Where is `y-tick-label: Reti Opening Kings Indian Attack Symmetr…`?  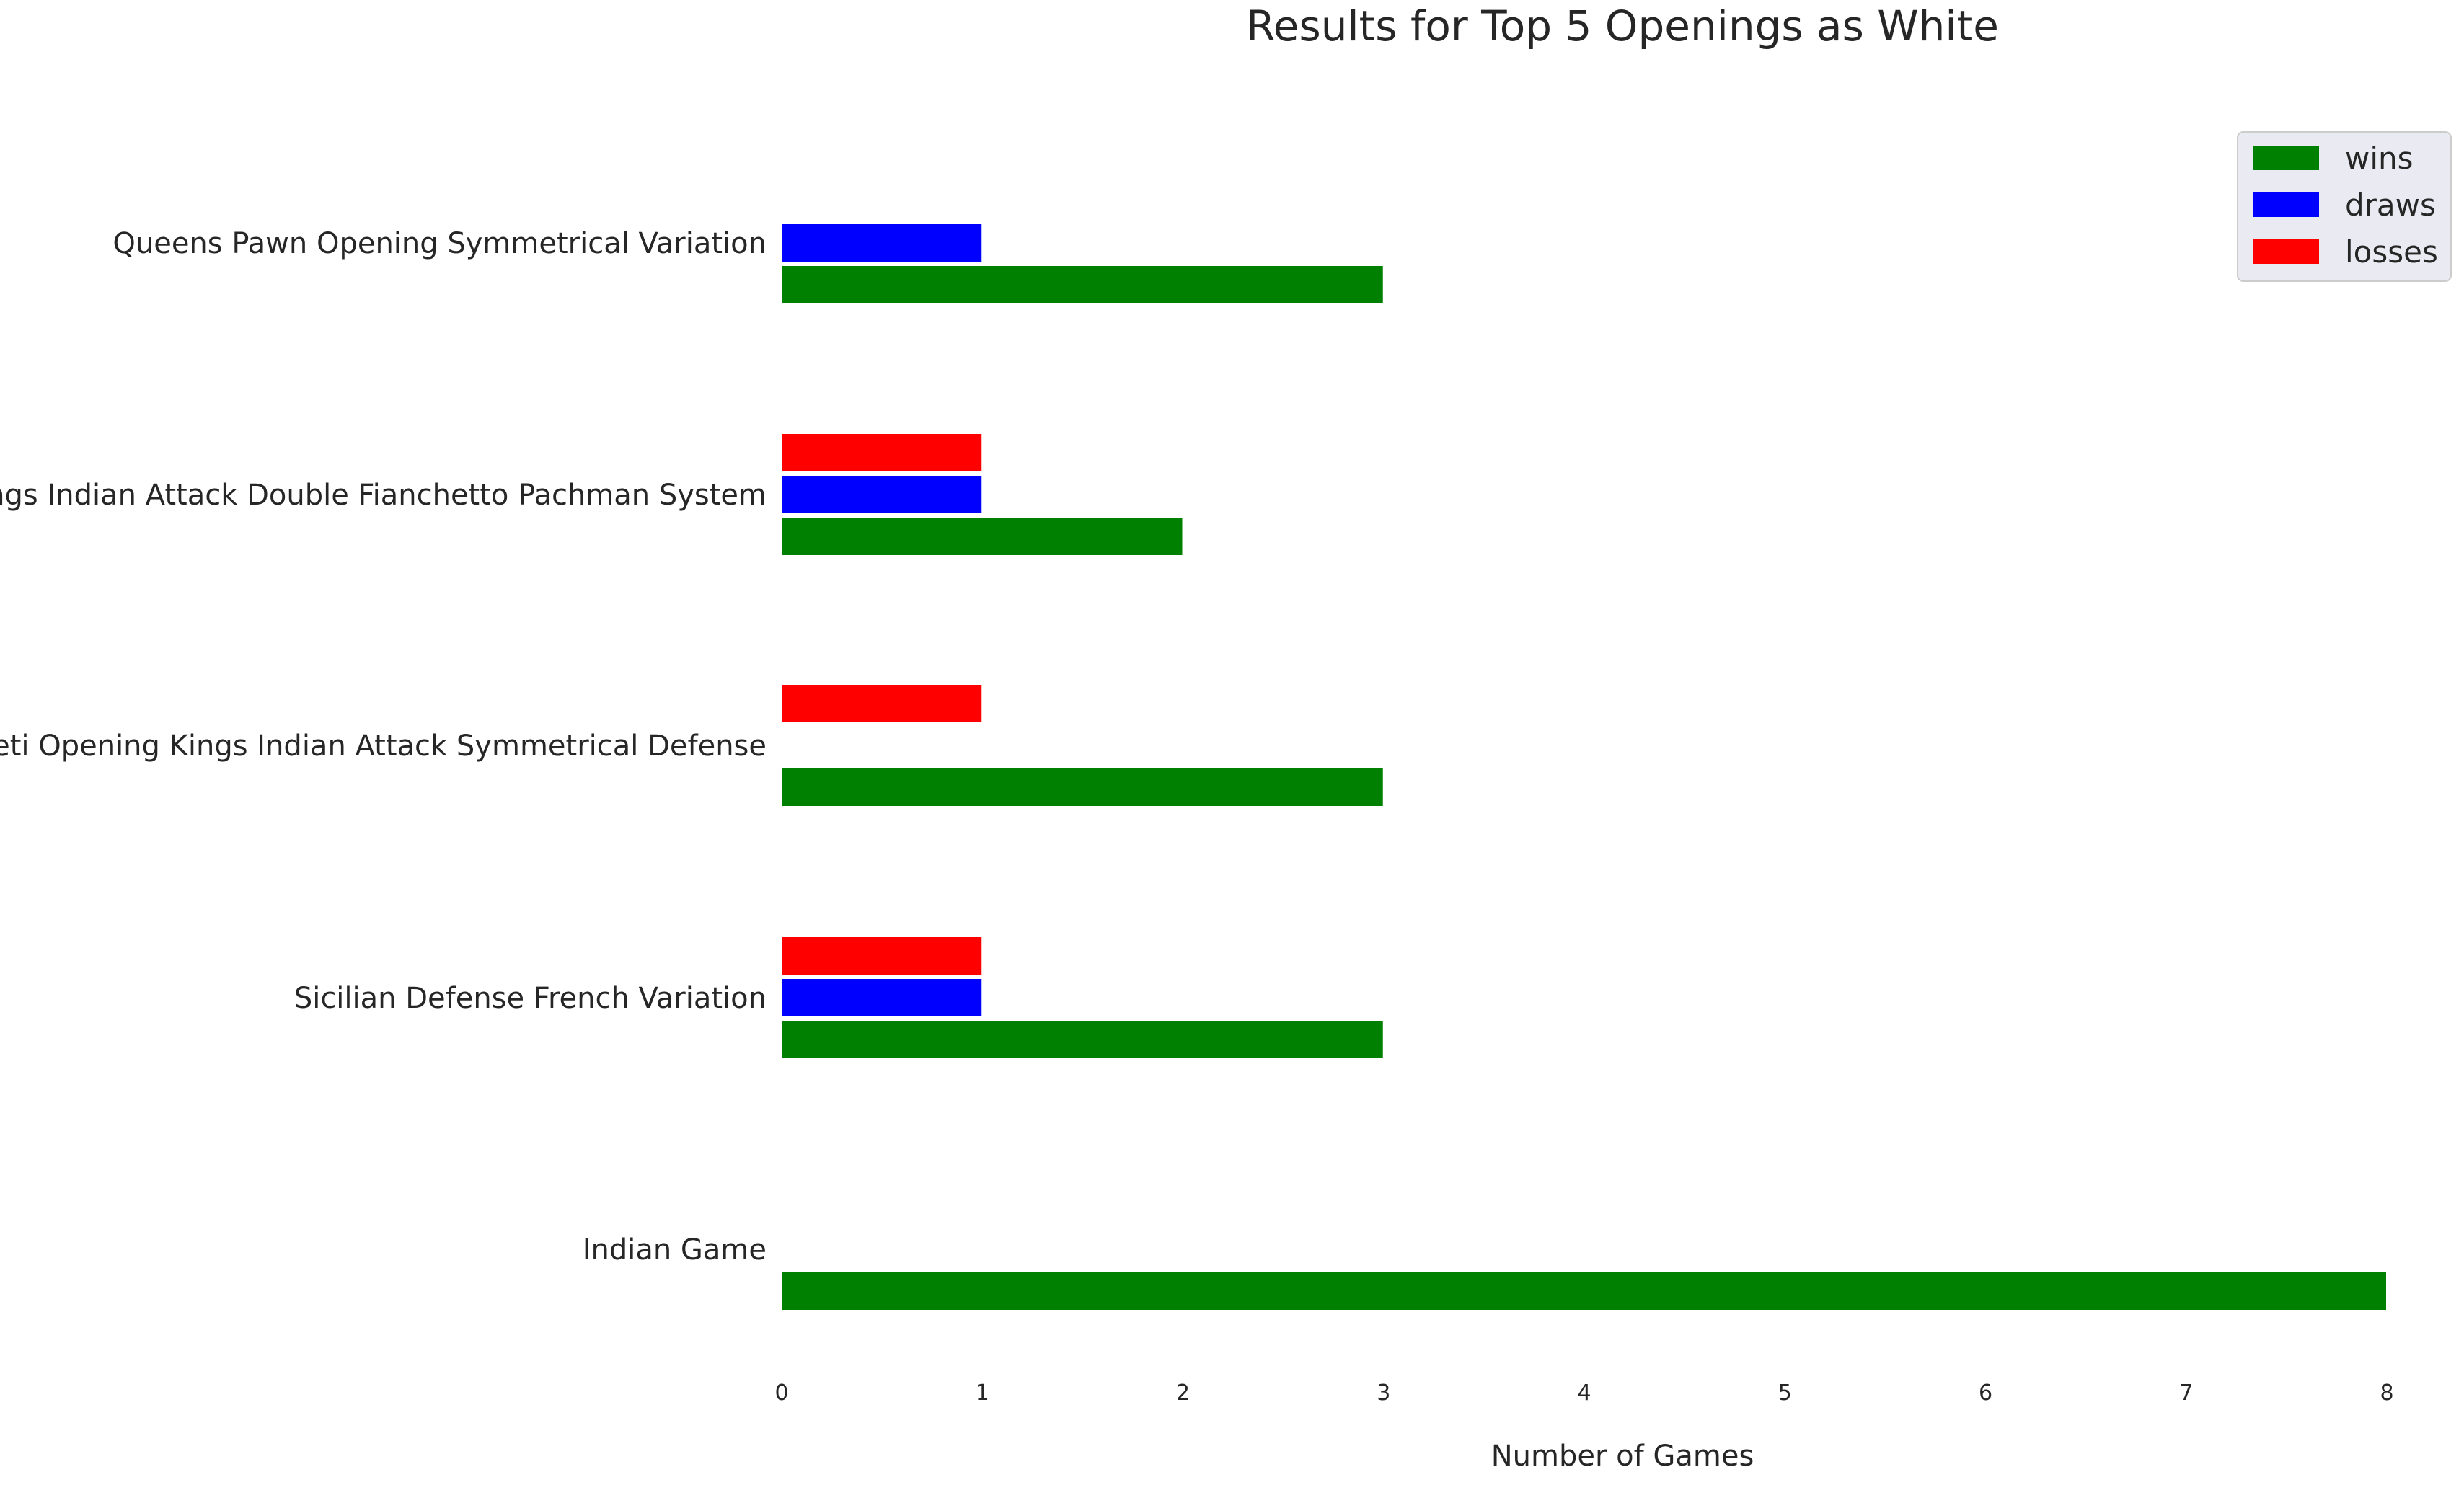 y-tick-label: Reti Opening Kings Indian Attack Symmetr… is located at coordinates (383, 746).